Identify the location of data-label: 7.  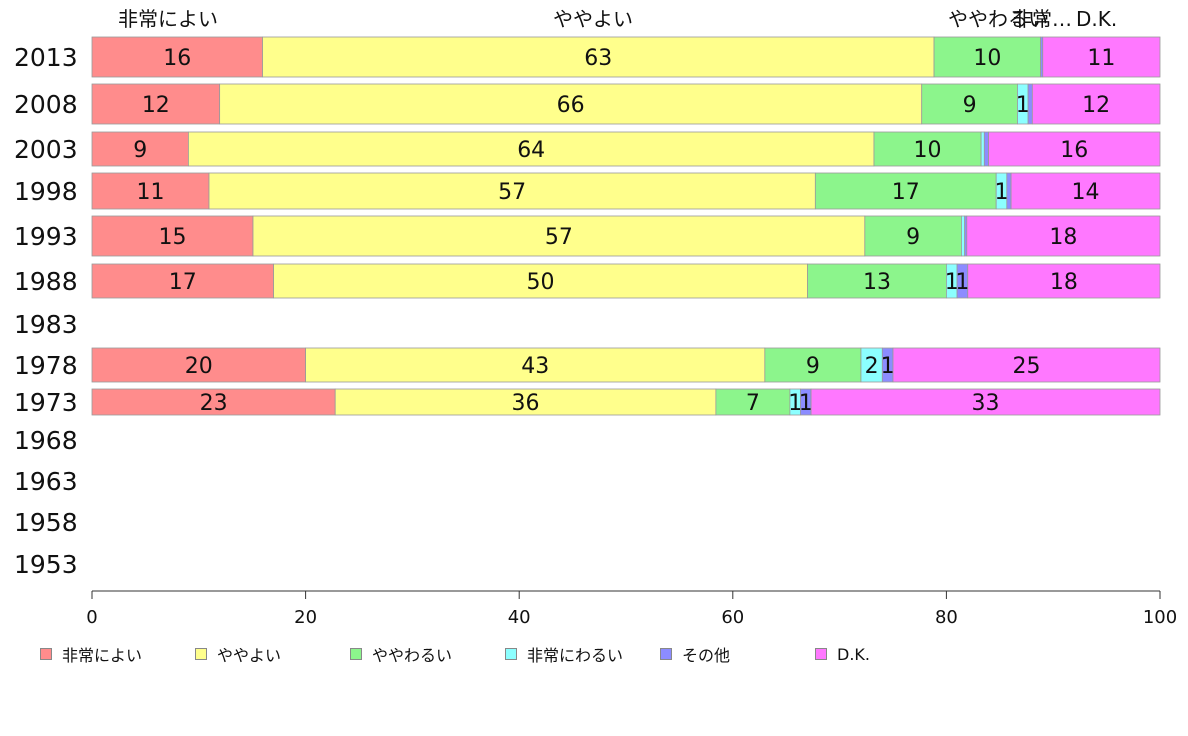
(753, 403).